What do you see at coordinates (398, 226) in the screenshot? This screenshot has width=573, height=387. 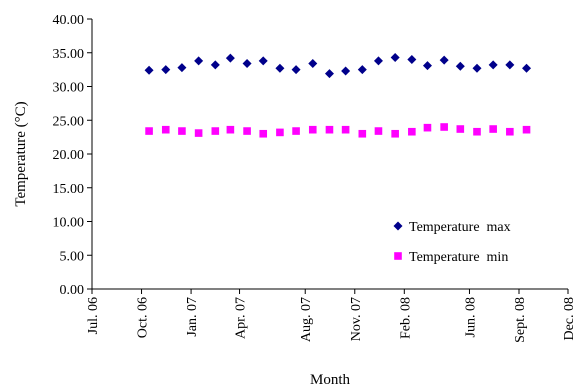 I see `legend-diamond-marker` at bounding box center [398, 226].